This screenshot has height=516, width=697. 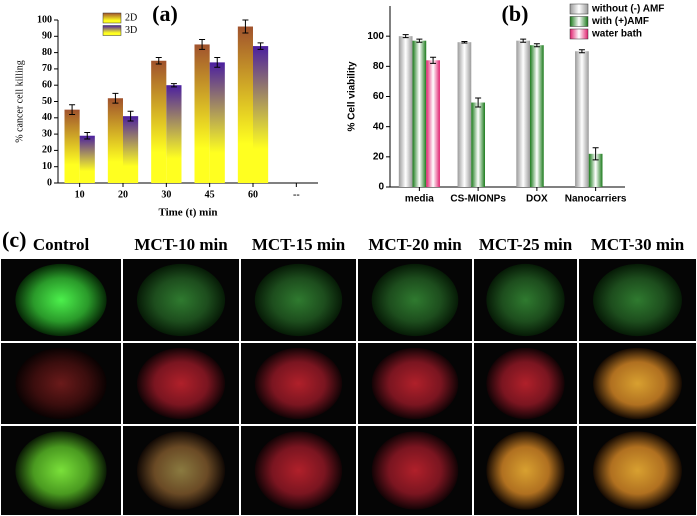 I want to click on y-tick-label: 50, so click(x=47, y=101).